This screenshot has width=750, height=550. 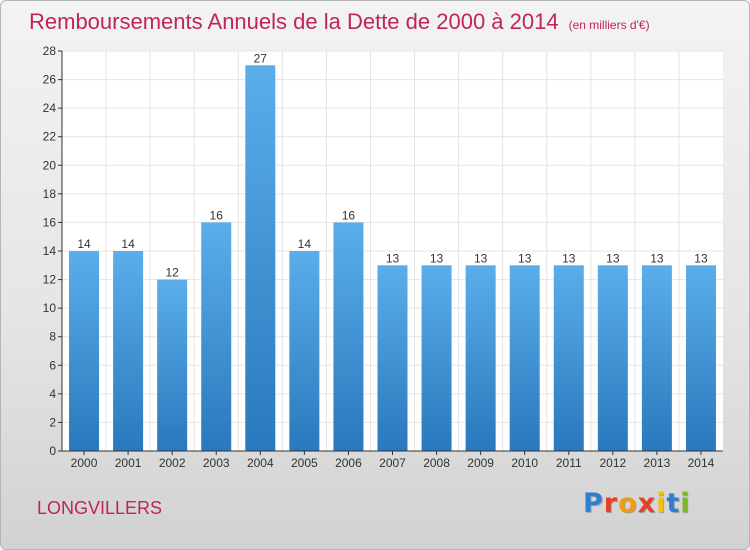 I want to click on bar-2009, so click(x=480, y=358).